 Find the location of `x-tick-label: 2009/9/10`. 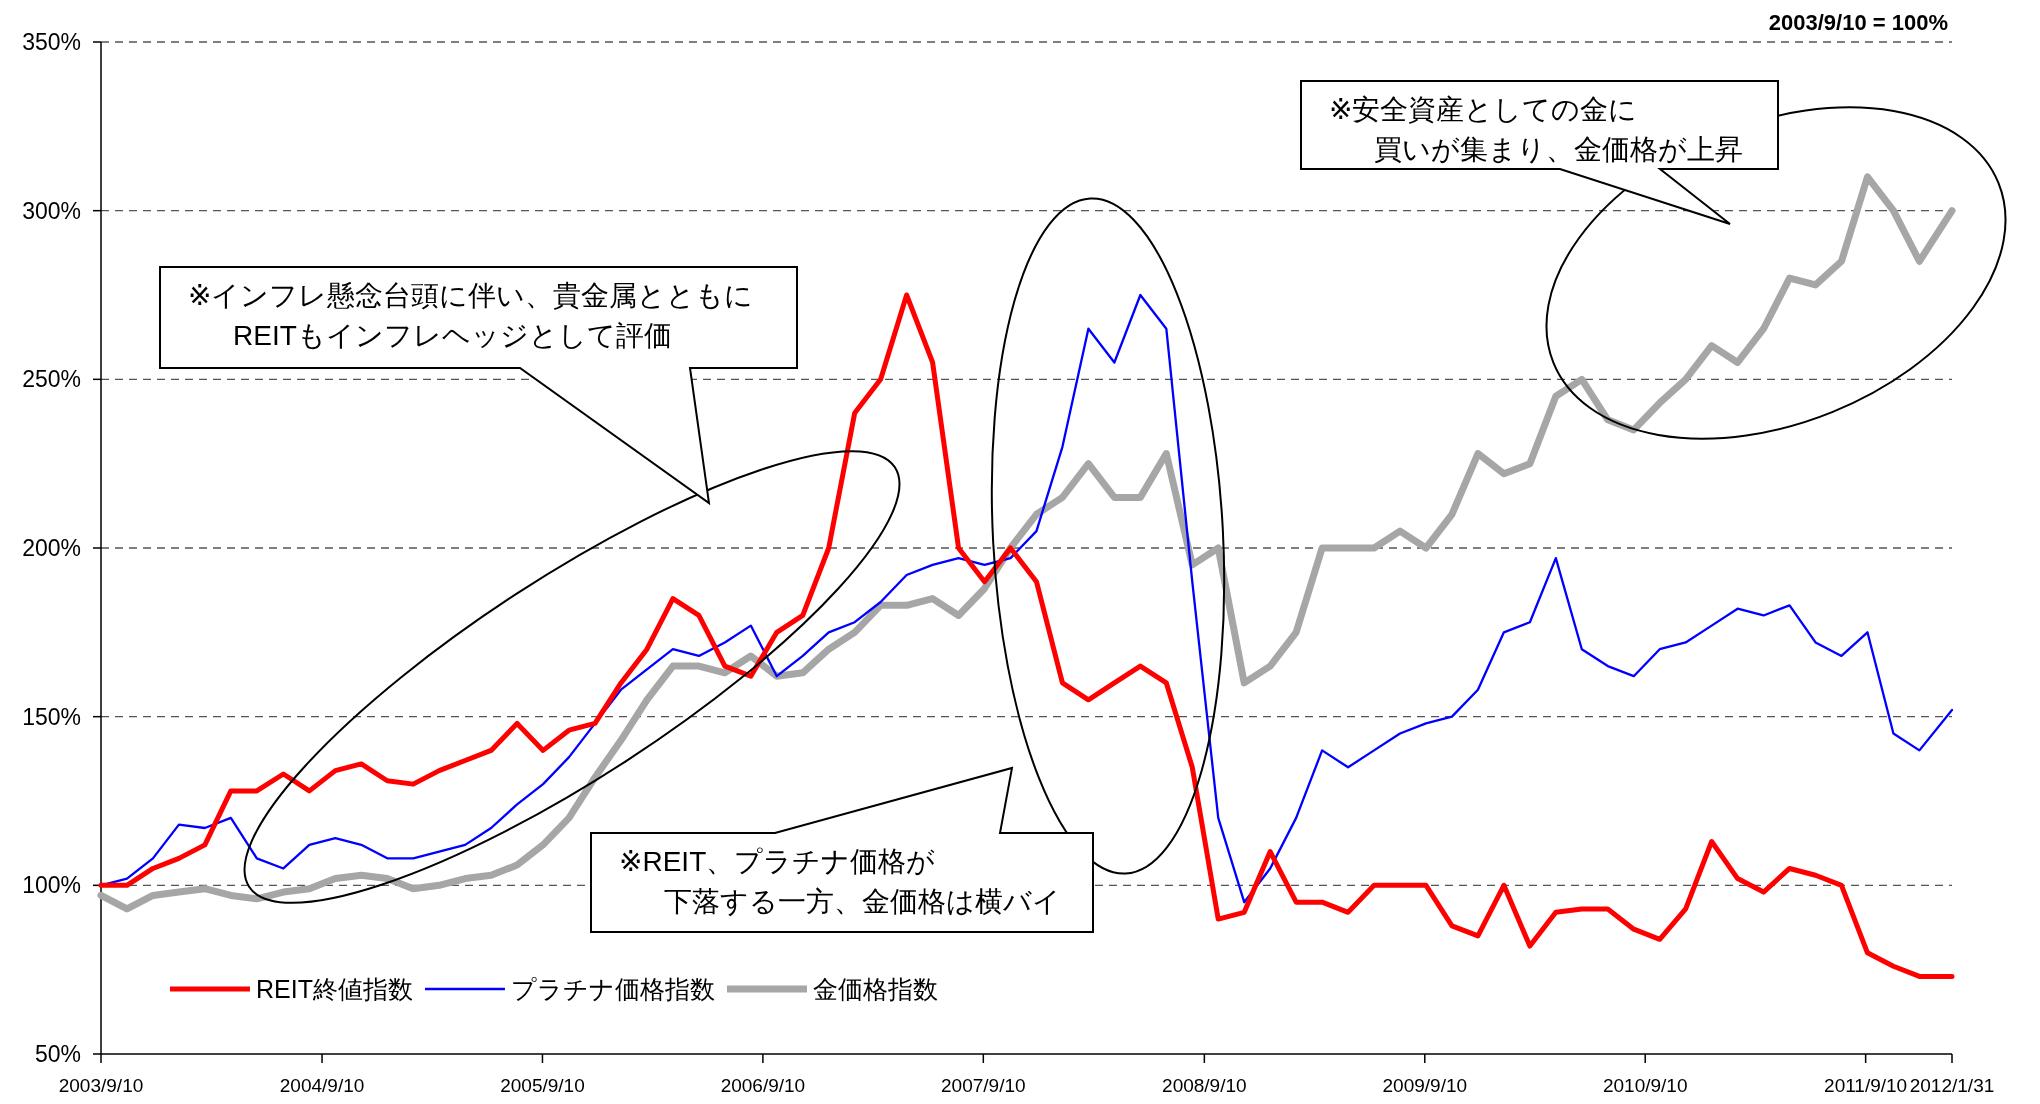

x-tick-label: 2009/9/10 is located at coordinates (1425, 1085).